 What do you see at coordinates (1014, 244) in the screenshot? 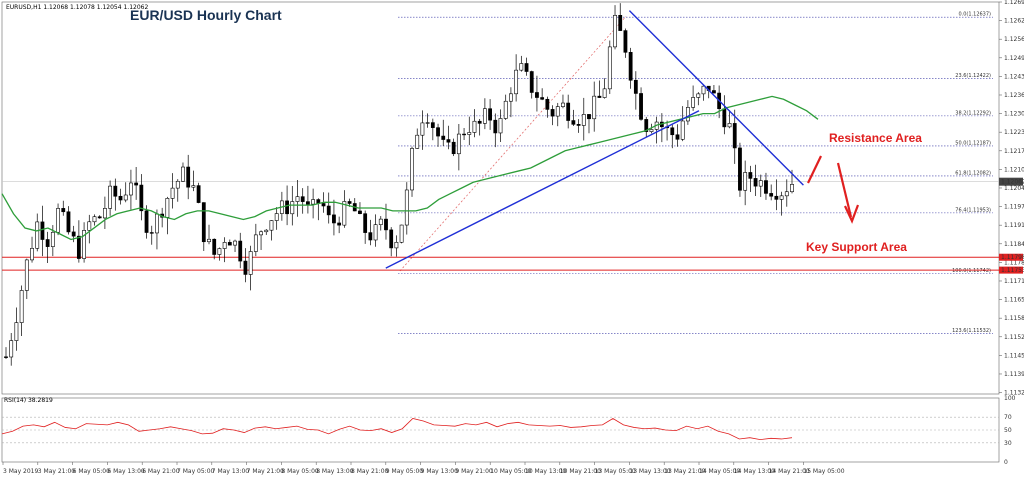
I see `y-tick-label: 1.11845` at bounding box center [1014, 244].